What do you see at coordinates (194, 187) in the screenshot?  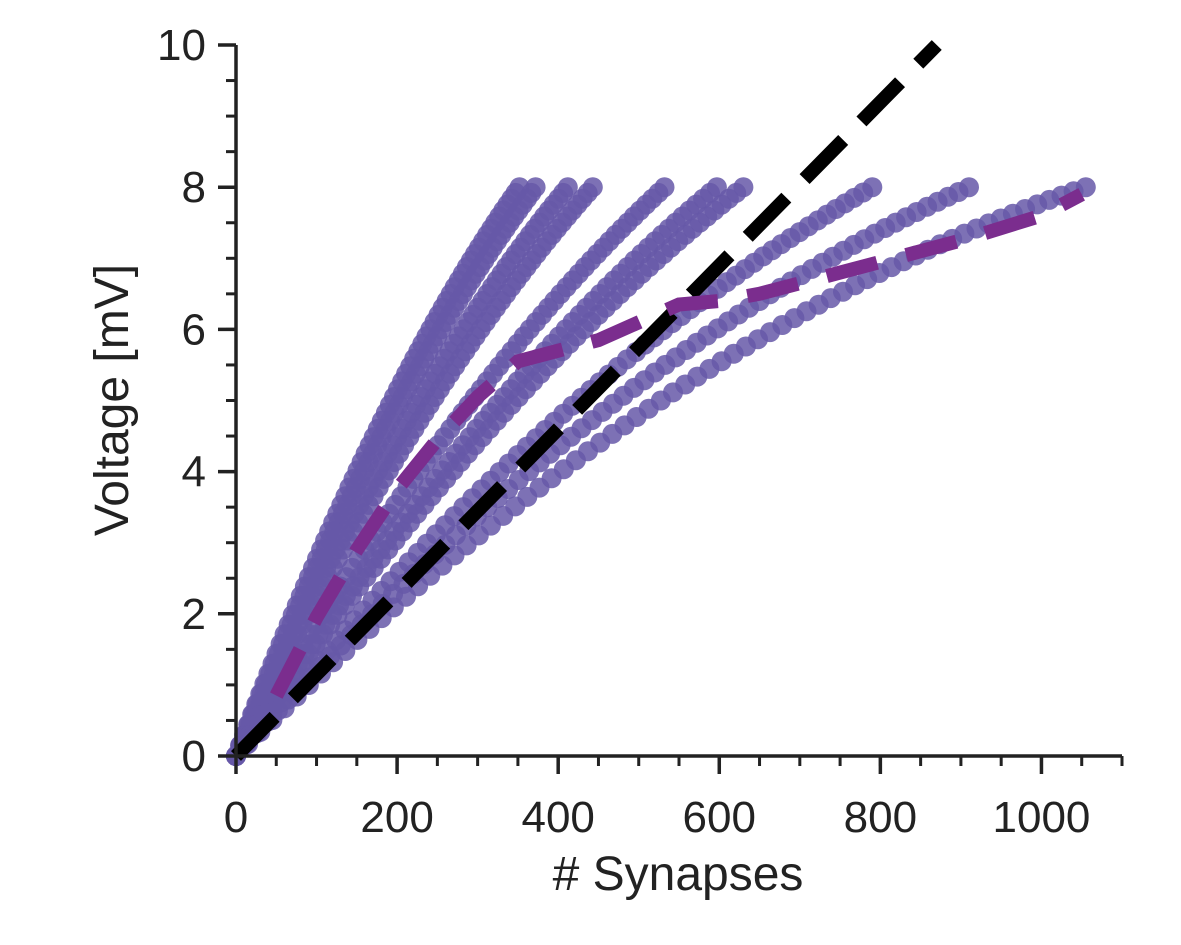 I see `y-tick-label: 8` at bounding box center [194, 187].